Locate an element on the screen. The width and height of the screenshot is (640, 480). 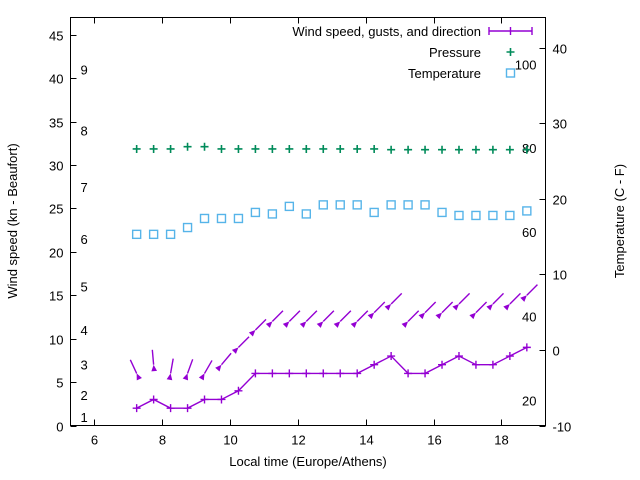
x-tick-label: 18 is located at coordinates (501, 440).